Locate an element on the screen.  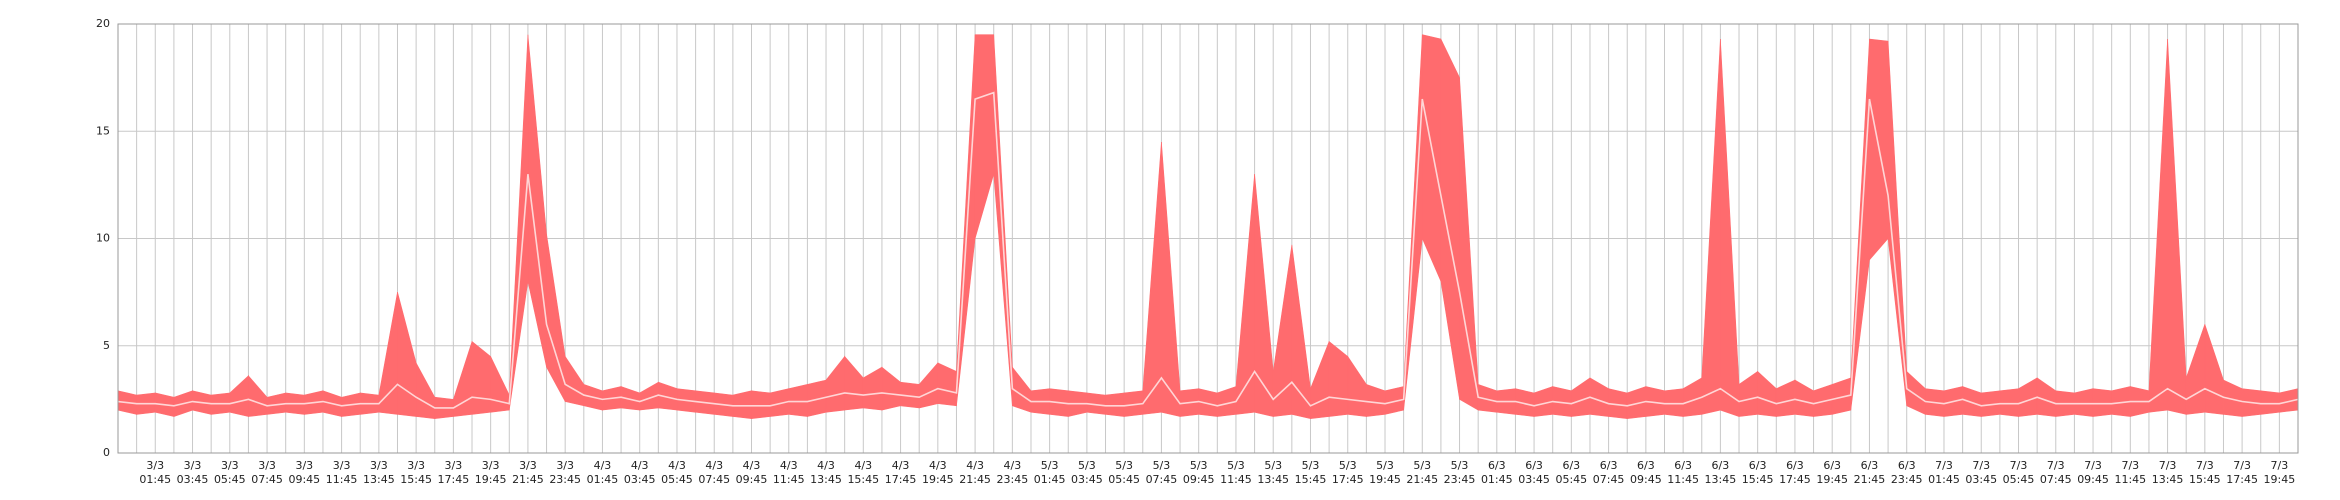
y-tick-label: 10 is located at coordinates (103, 238).